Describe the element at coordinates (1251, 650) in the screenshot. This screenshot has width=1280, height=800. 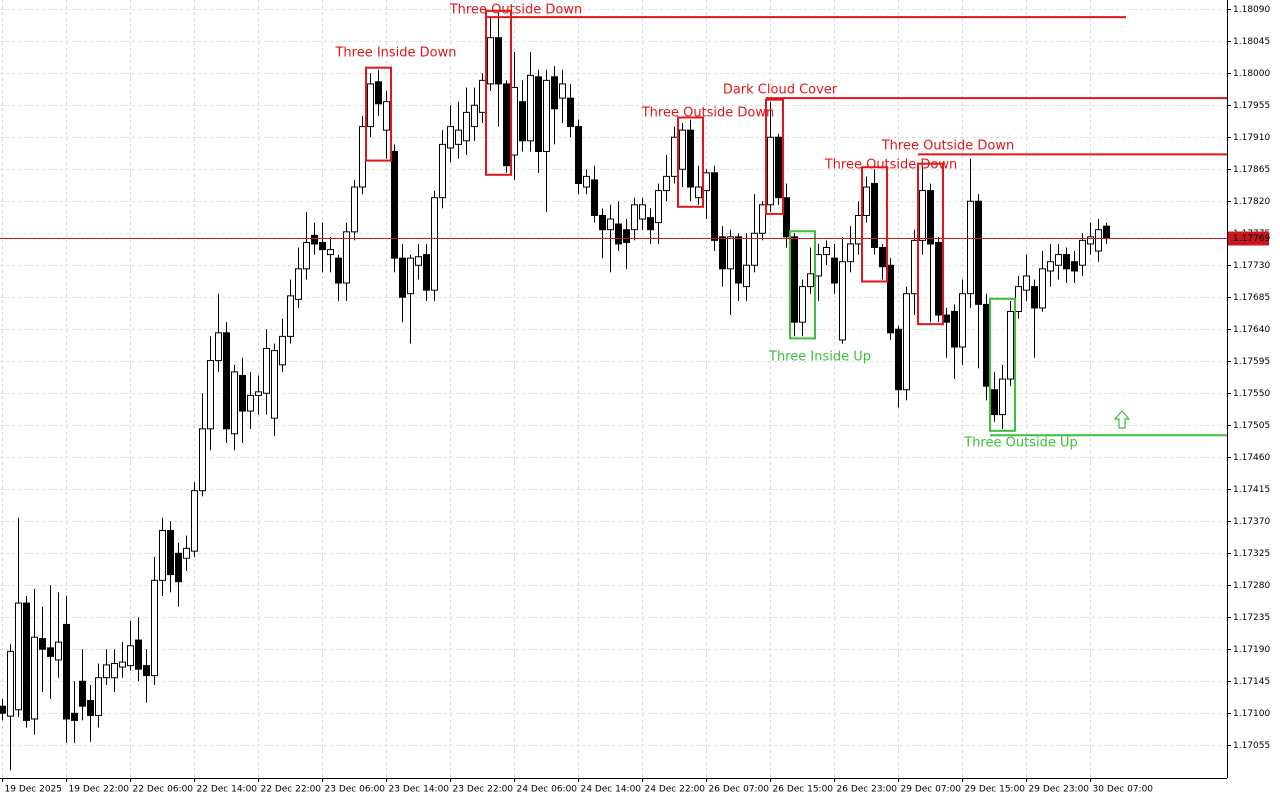
I see `y-tick-label: 1.17190` at that location.